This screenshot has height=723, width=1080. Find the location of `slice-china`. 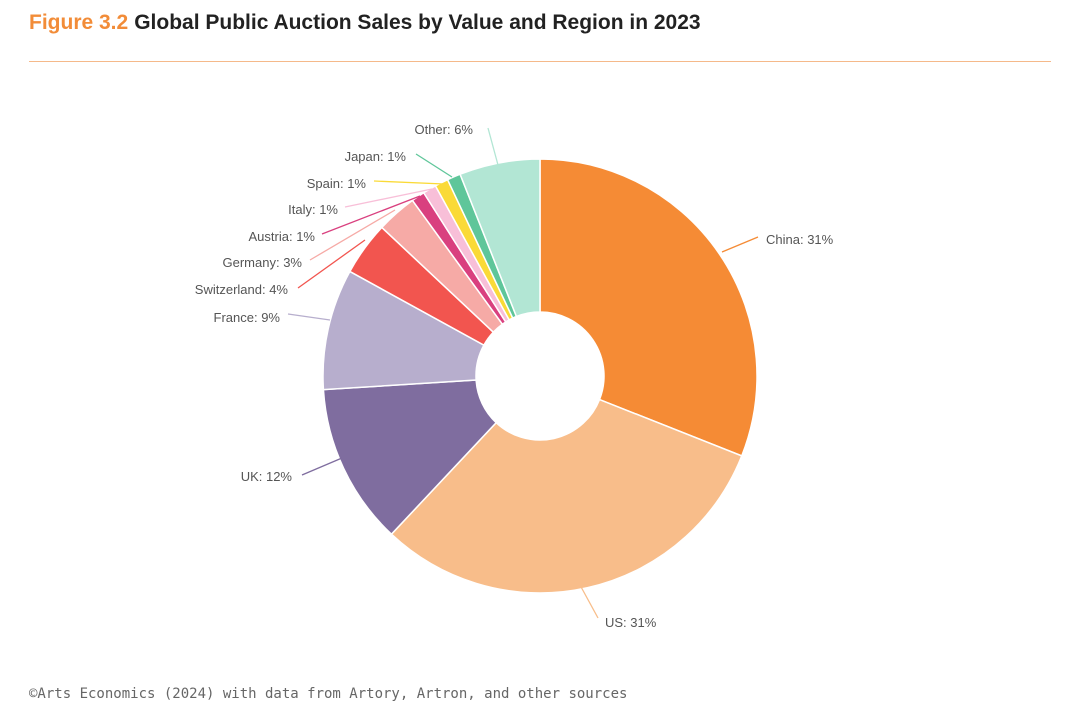

slice-china is located at coordinates (648, 307).